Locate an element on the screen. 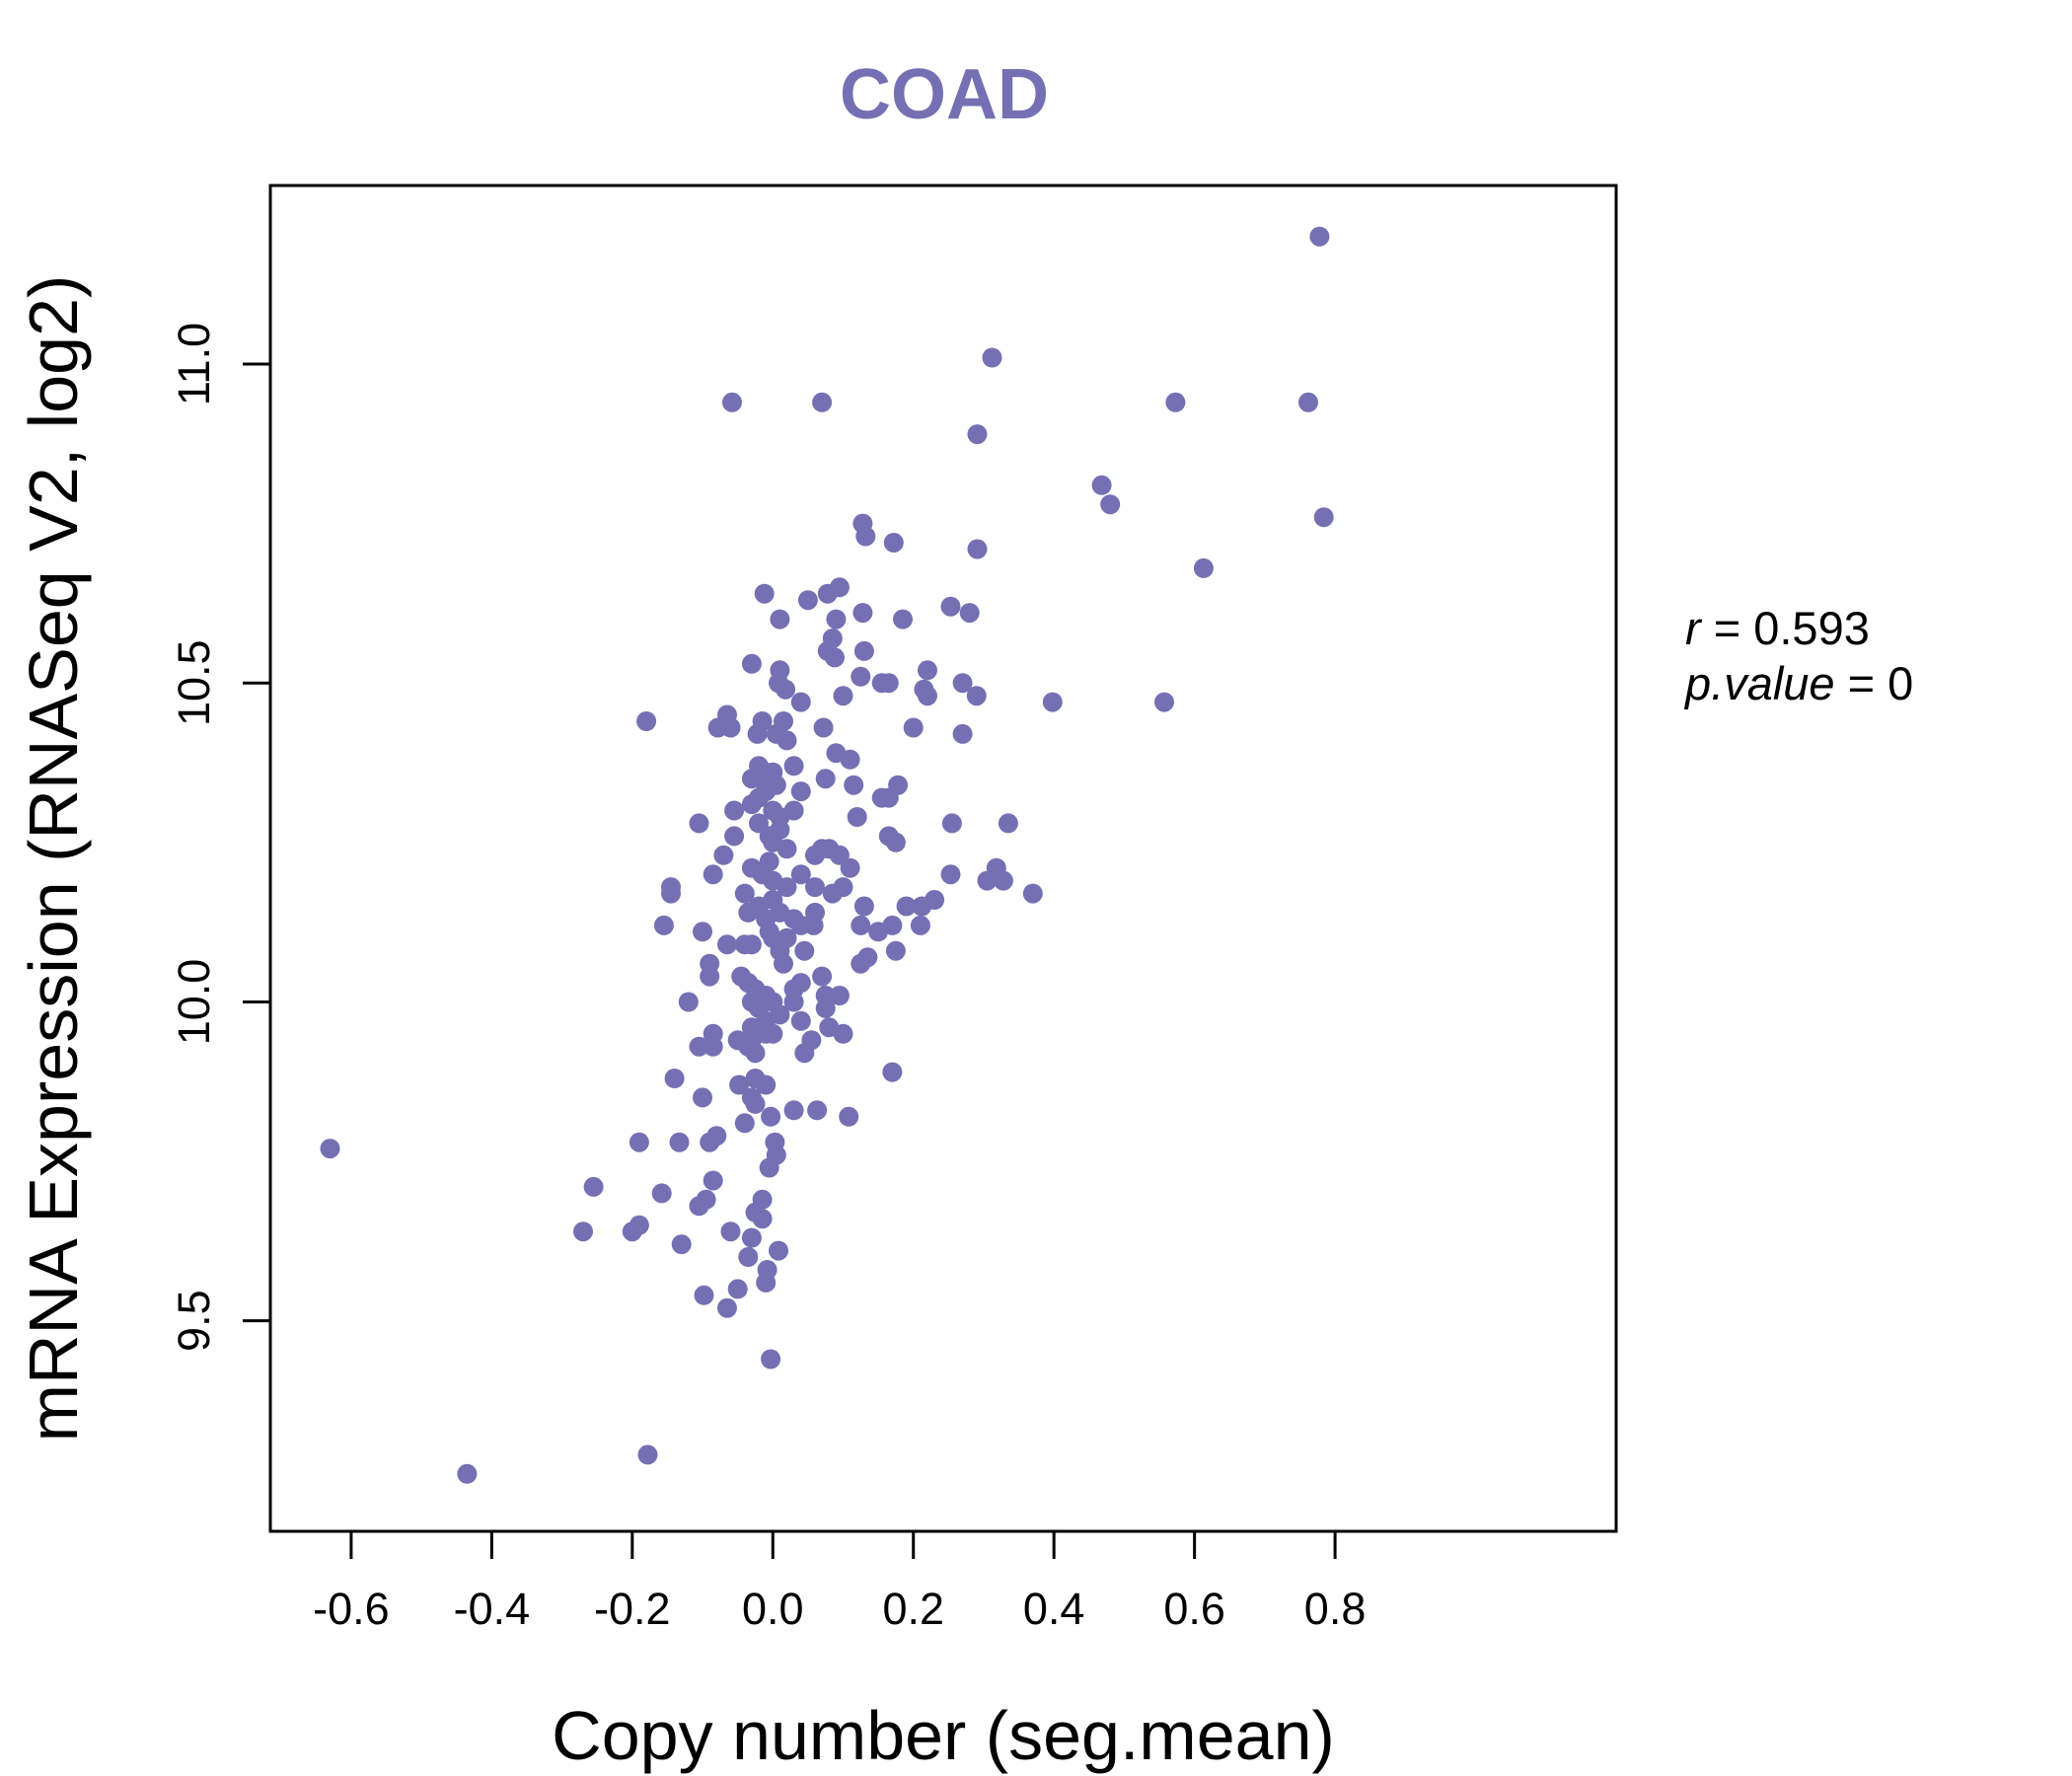  y-axis-label: mRNA Expression (RNASeq V2, log2) is located at coordinates (54, 859).